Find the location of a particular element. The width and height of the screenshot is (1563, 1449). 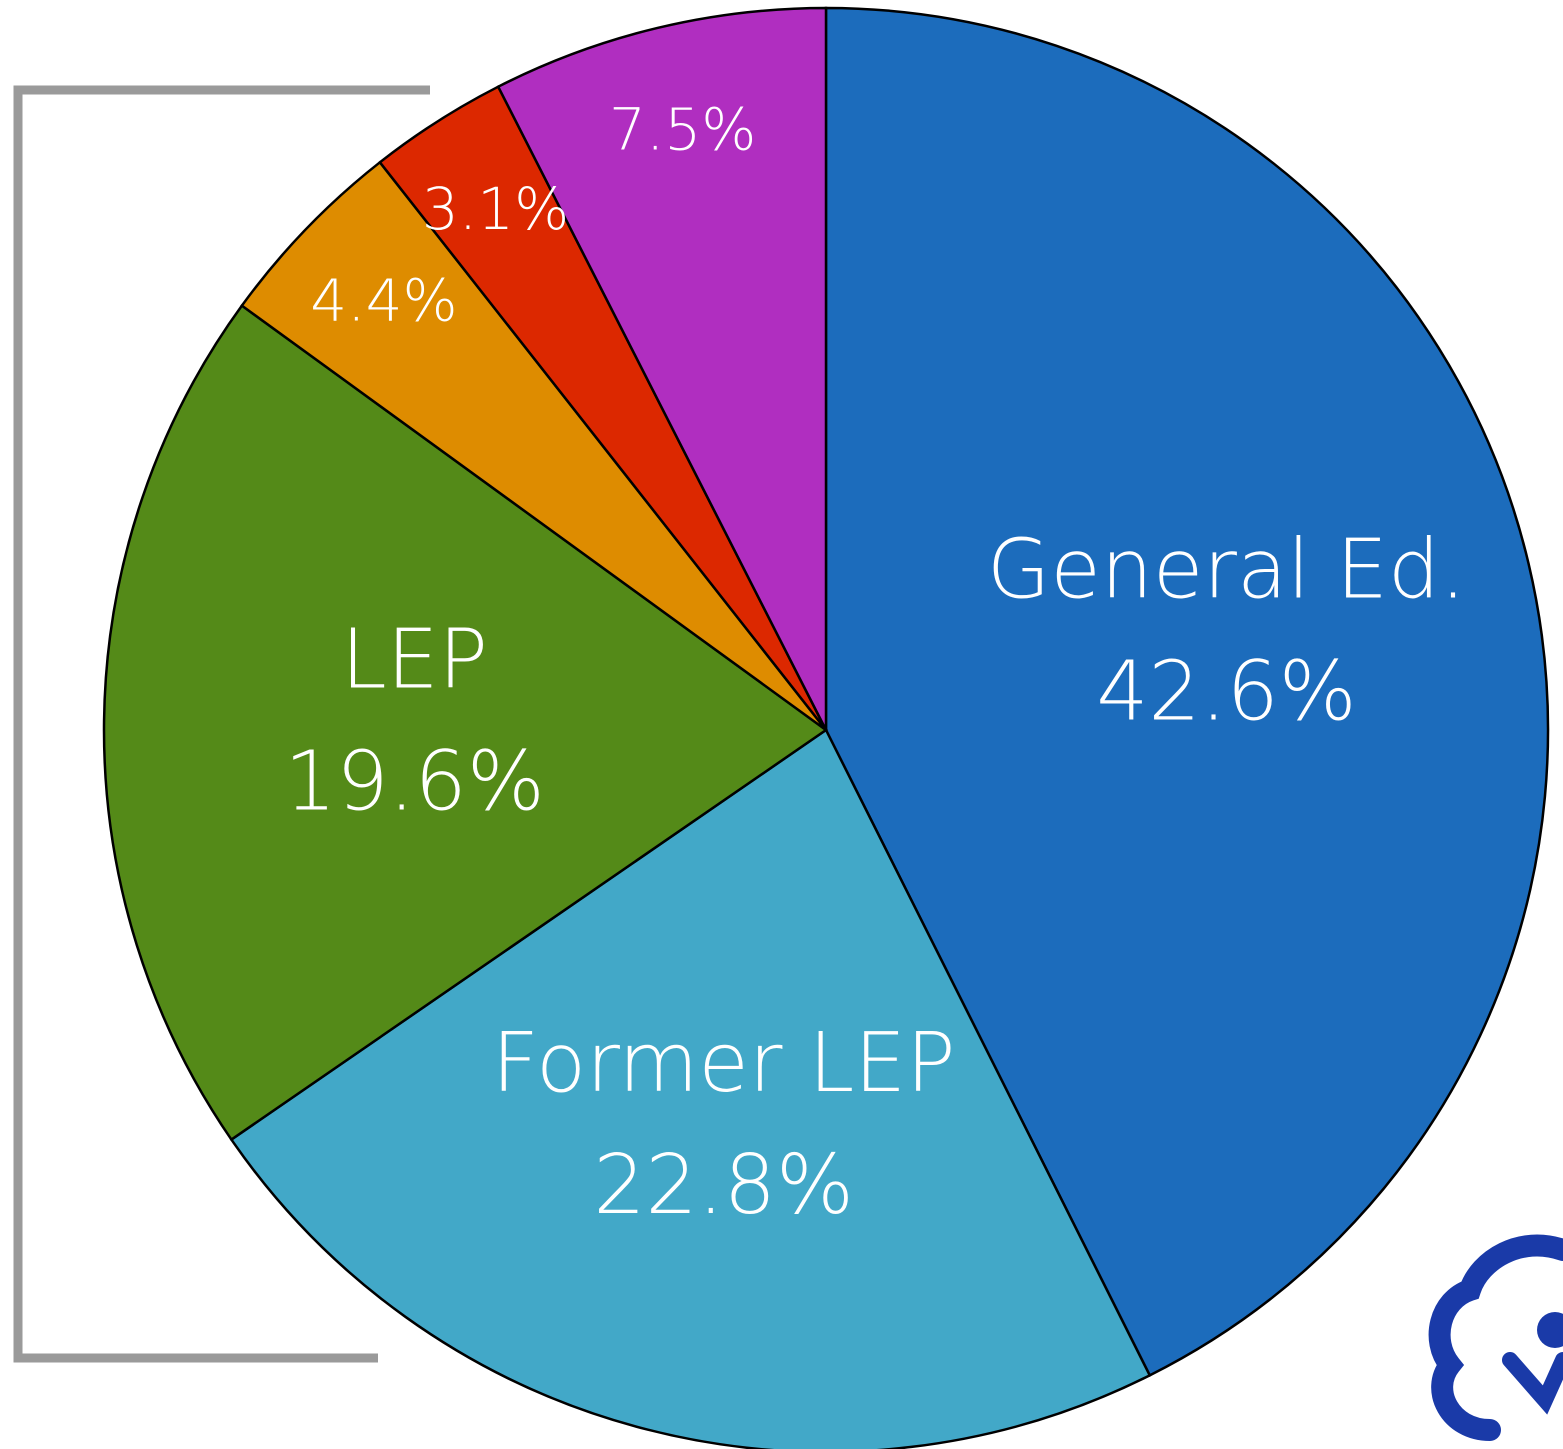

slice-name: General Ed. is located at coordinates (1226, 570).